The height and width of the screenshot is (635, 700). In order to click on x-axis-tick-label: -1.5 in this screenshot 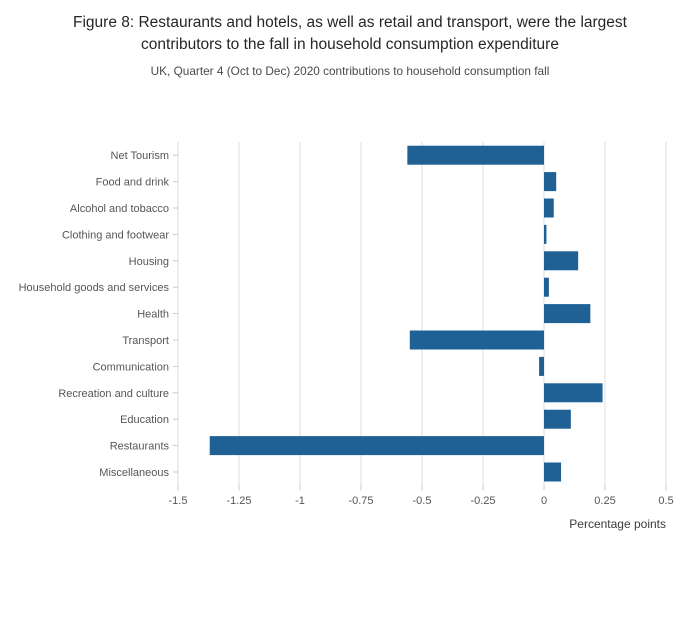, I will do `click(178, 502)`.